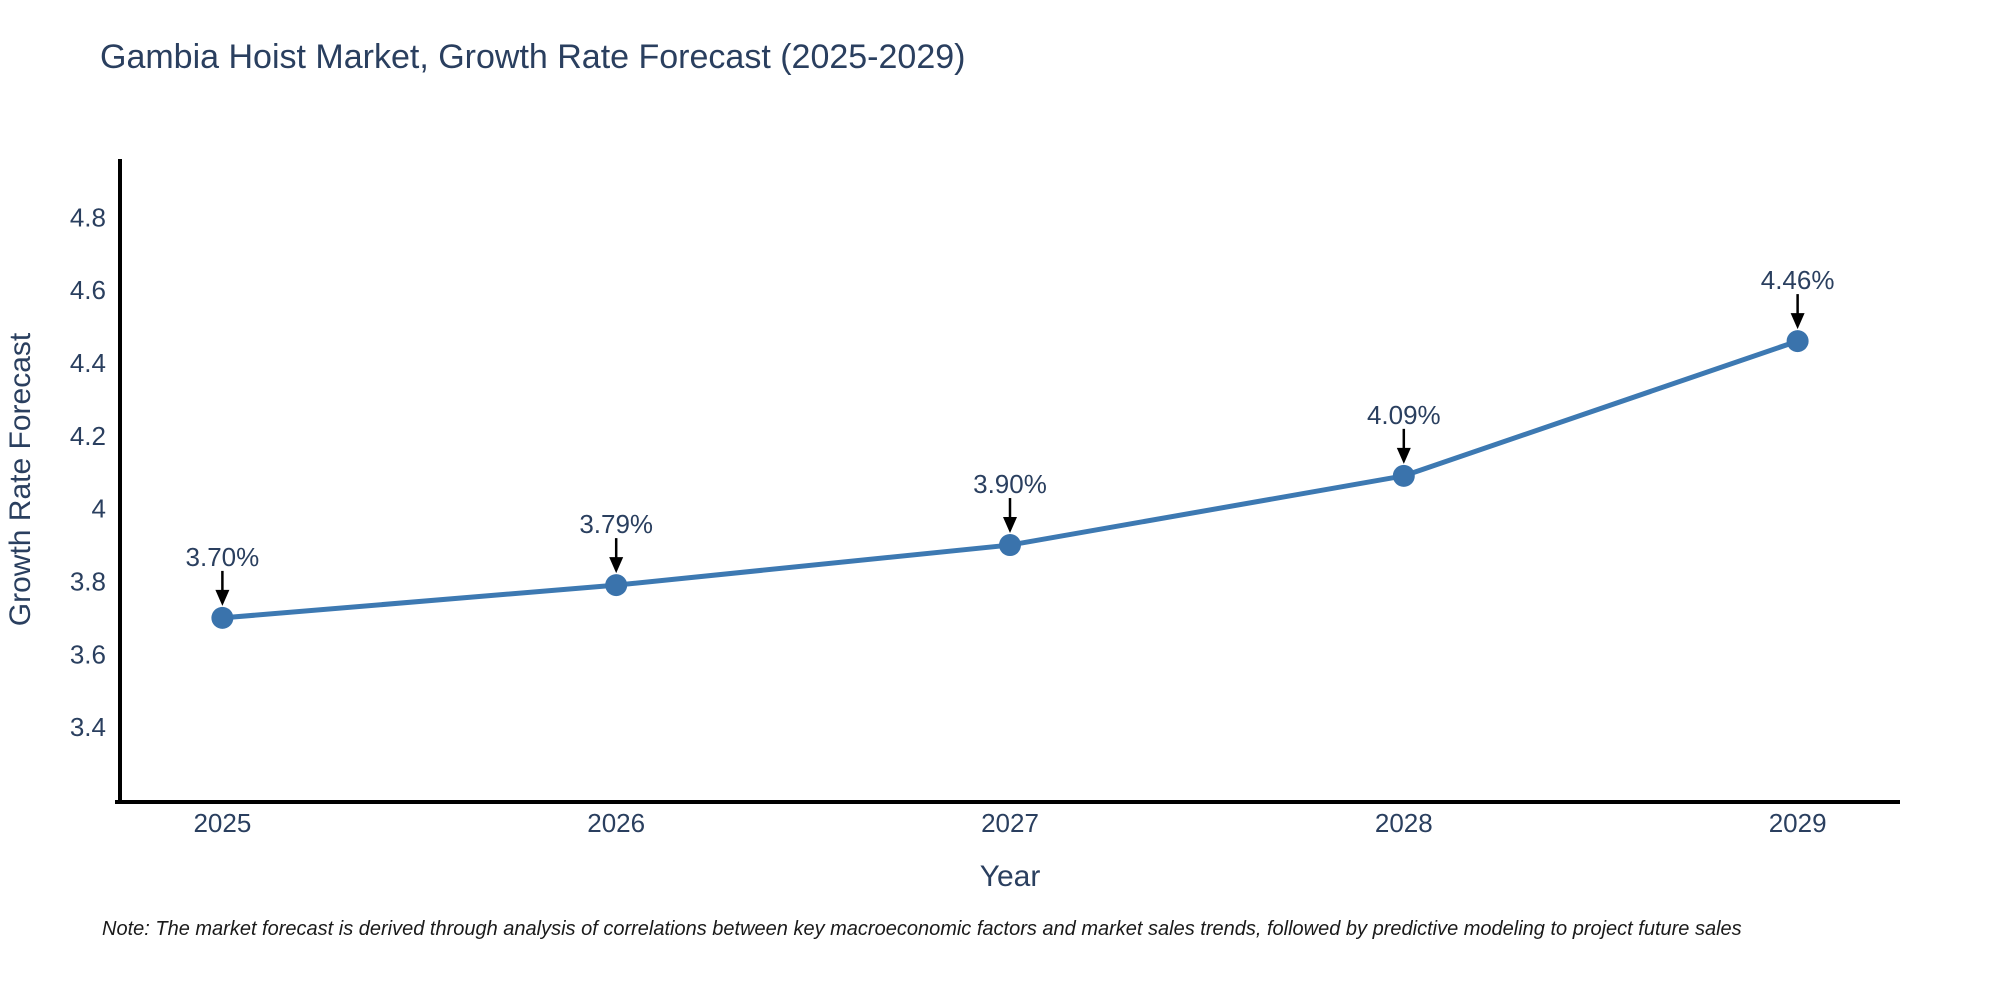  I want to click on y-tick-label: 3.6, so click(88, 654).